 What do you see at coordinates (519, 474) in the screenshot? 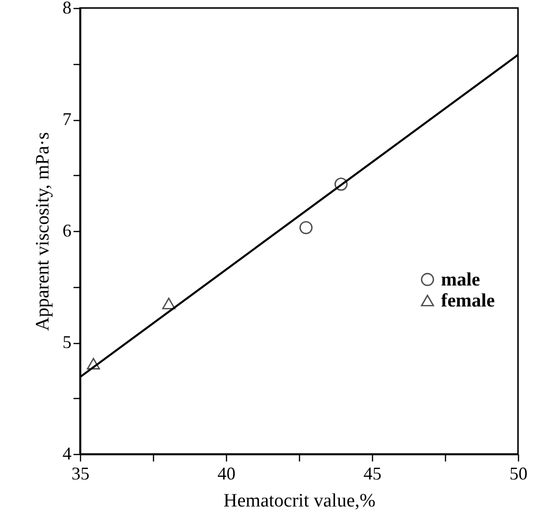
I see `x-tick-label: 50` at bounding box center [519, 474].